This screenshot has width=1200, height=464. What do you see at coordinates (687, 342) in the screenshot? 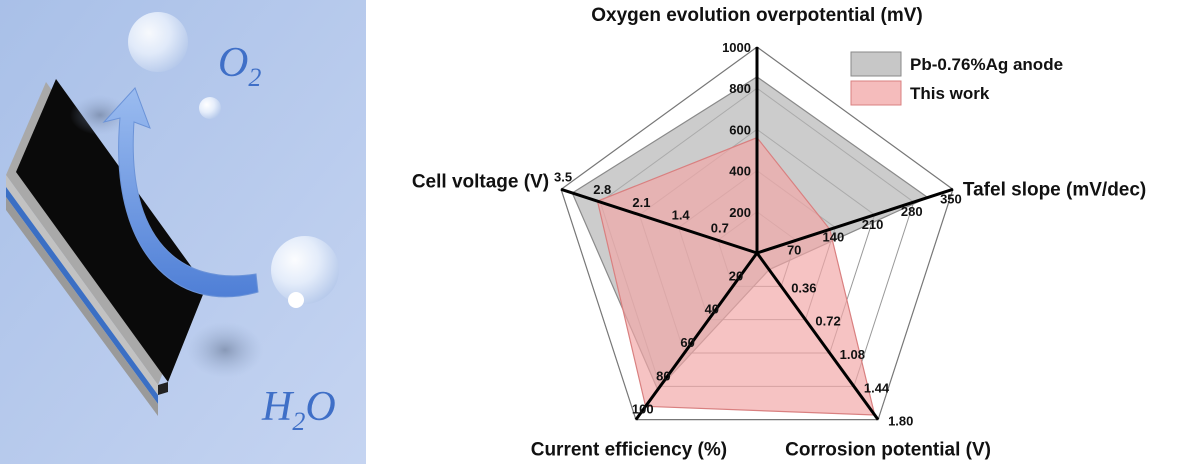
I see `tick-label: 60` at bounding box center [687, 342].